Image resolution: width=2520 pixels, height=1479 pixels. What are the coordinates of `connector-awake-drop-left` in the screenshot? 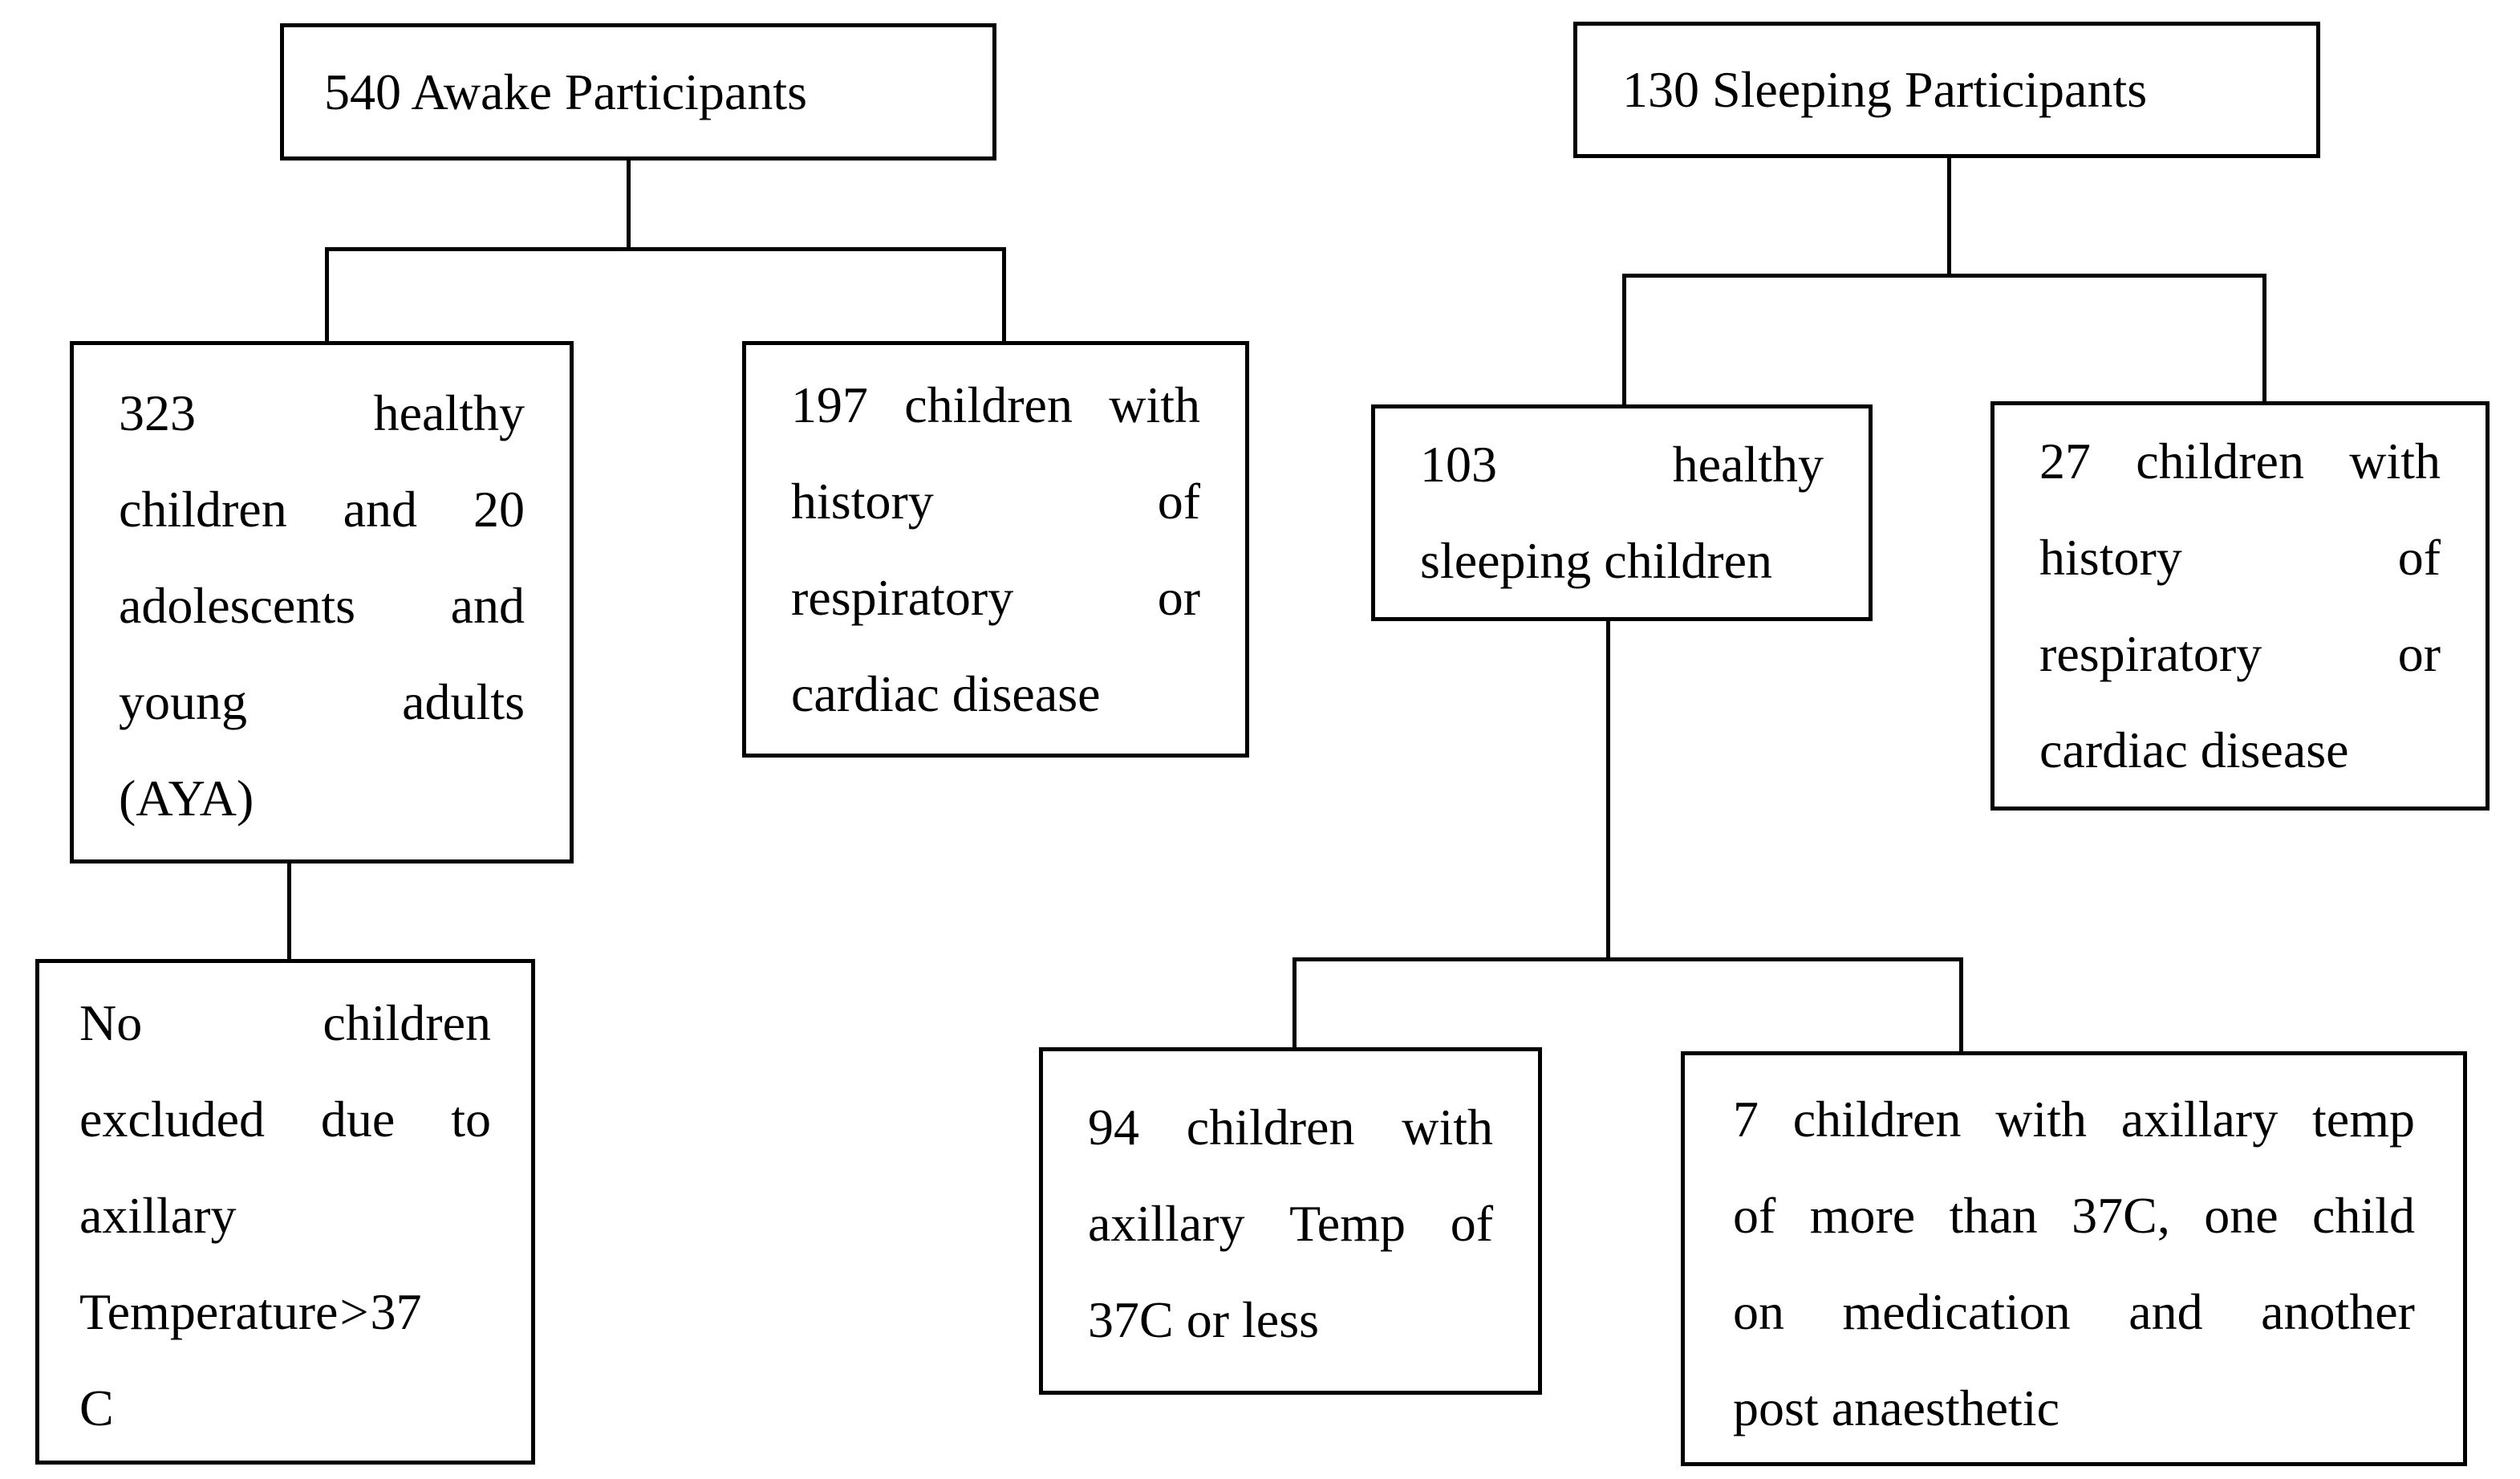 It's located at (327, 295).